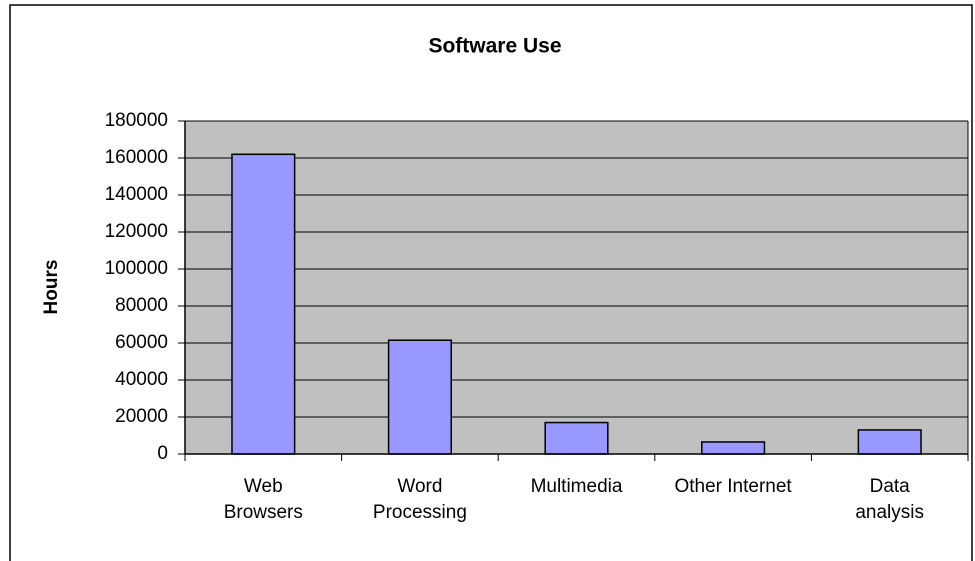 Image resolution: width=975 pixels, height=561 pixels. I want to click on x-tick-label: Multimedia, so click(576, 486).